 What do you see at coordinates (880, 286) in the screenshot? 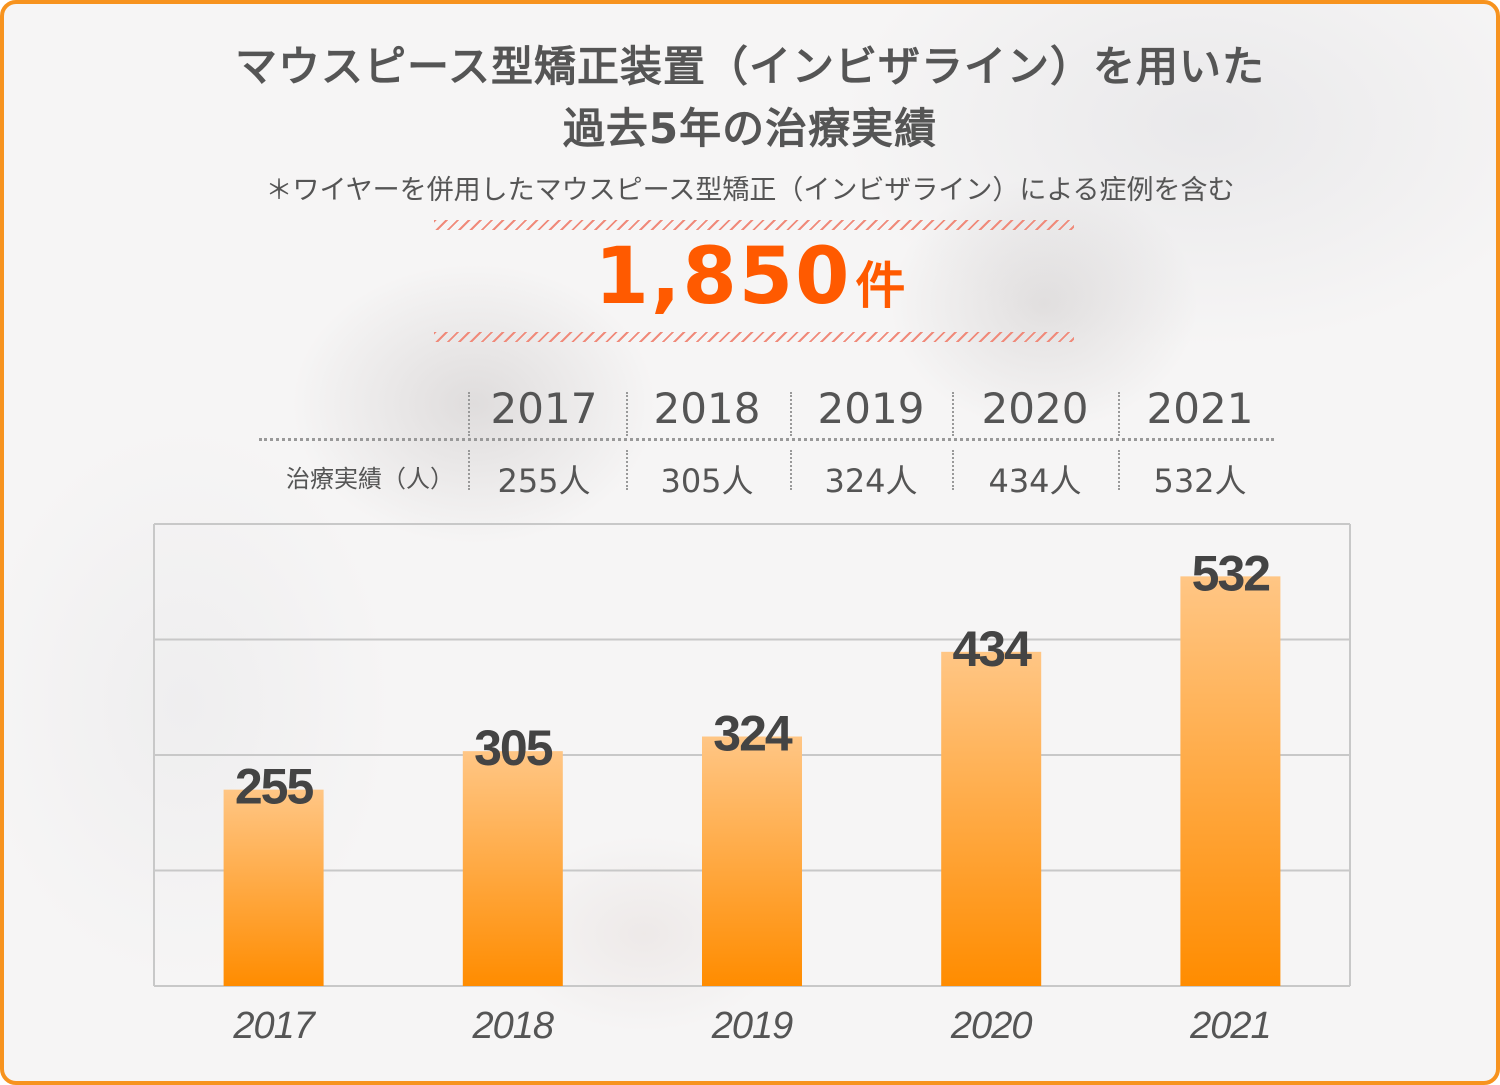
I see `total-unit: 件` at bounding box center [880, 286].